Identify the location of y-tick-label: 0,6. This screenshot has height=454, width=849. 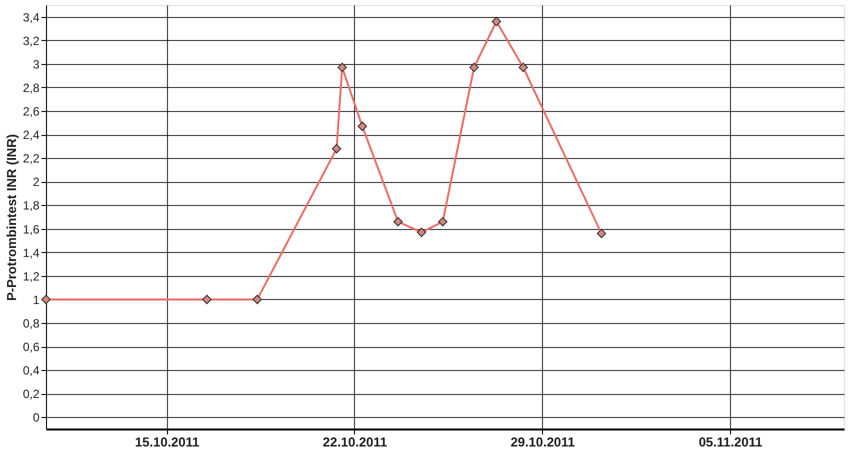
(31, 347).